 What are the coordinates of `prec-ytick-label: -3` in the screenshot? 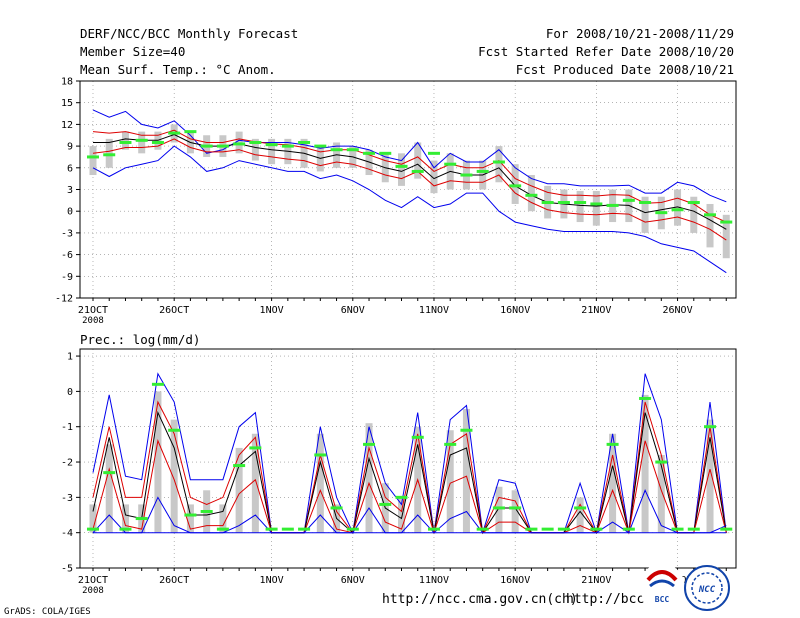 It's located at (67, 498).